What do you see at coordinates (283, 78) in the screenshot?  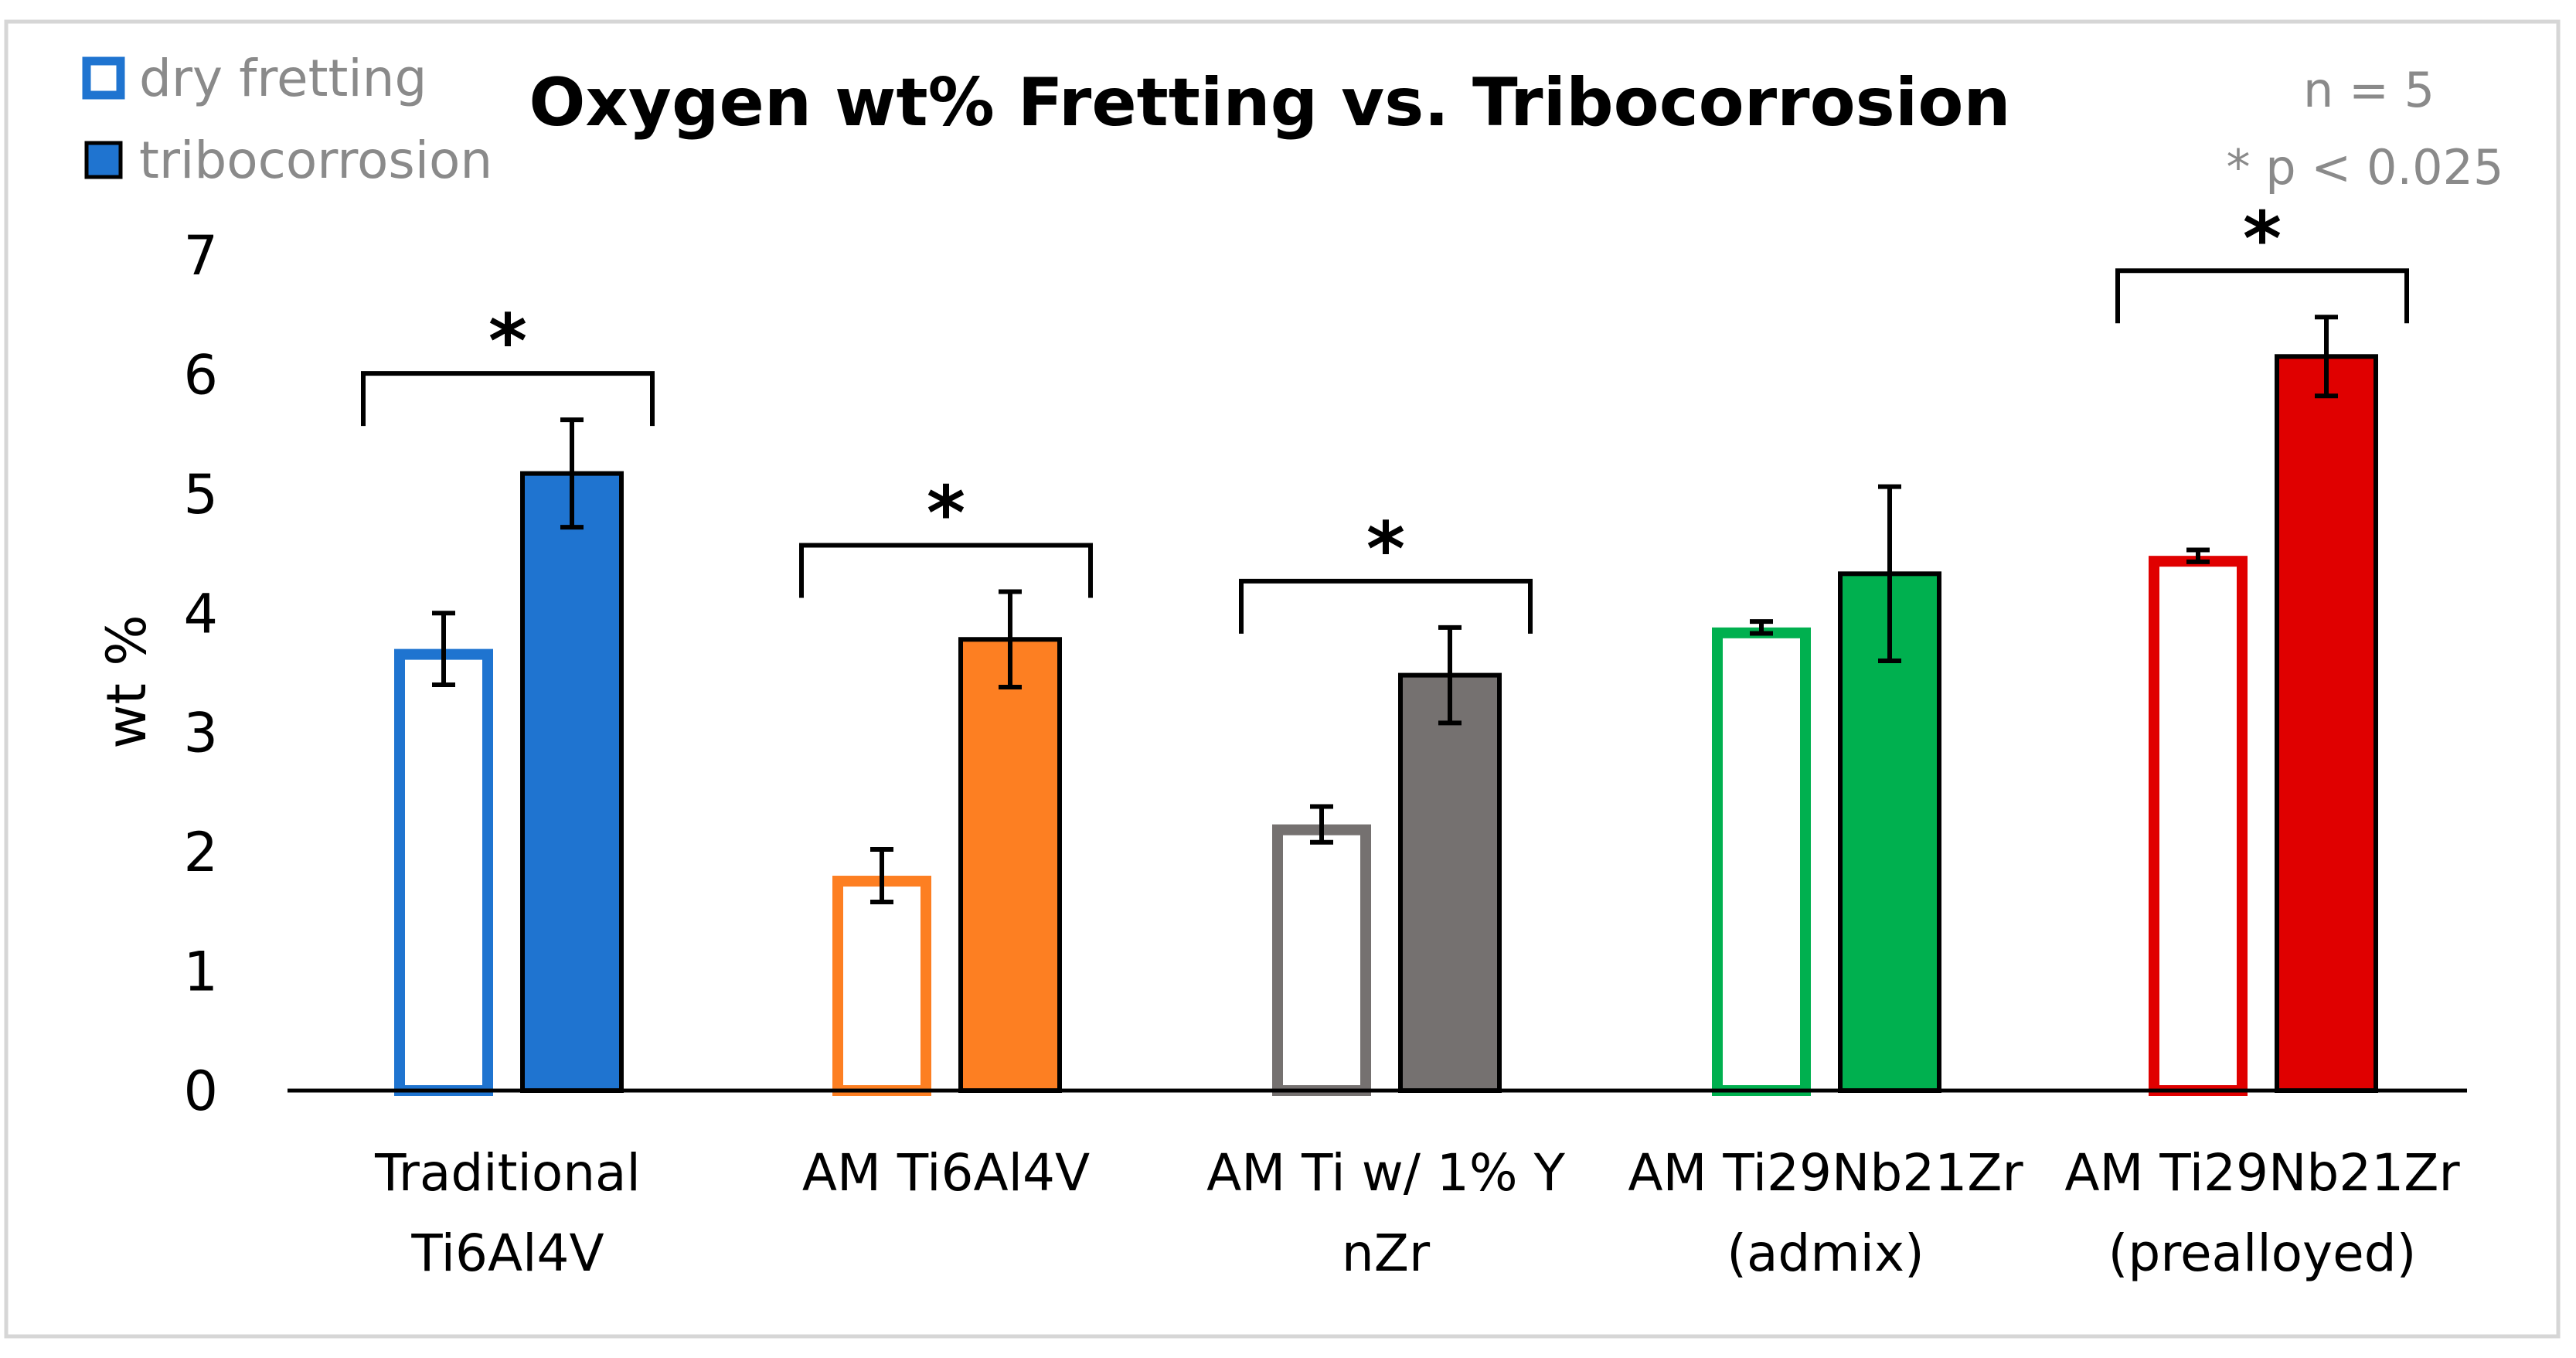 I see `legend-label-dry-fretting: dry fretting` at bounding box center [283, 78].